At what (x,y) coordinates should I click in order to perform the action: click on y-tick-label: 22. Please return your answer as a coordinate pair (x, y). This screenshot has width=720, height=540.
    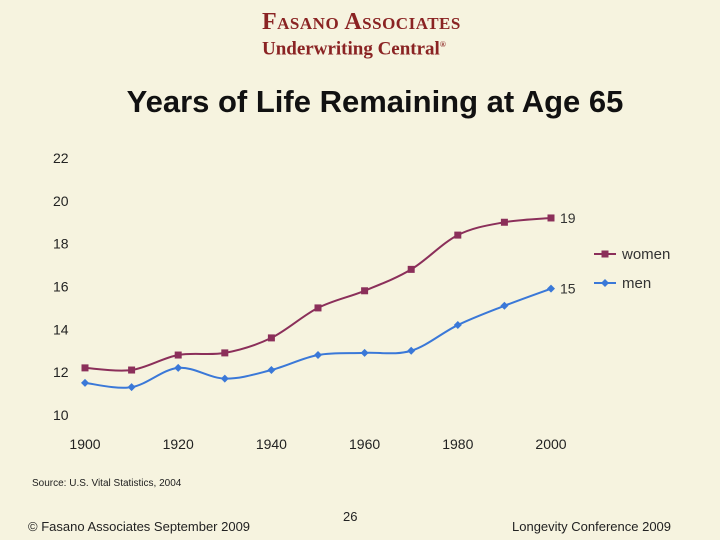
    Looking at the image, I should click on (61, 158).